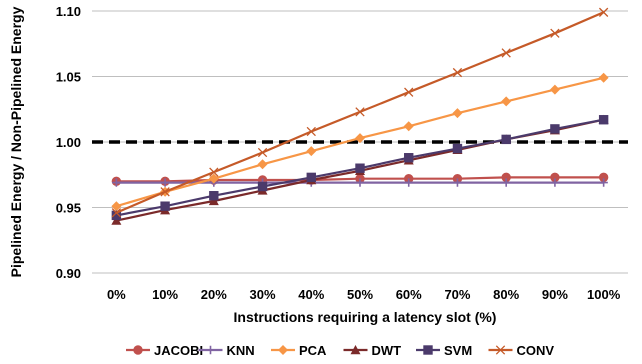  I want to click on y-tick-labels: 0.90 0.95 1.00 1.05 1.10, so click(68, 142).